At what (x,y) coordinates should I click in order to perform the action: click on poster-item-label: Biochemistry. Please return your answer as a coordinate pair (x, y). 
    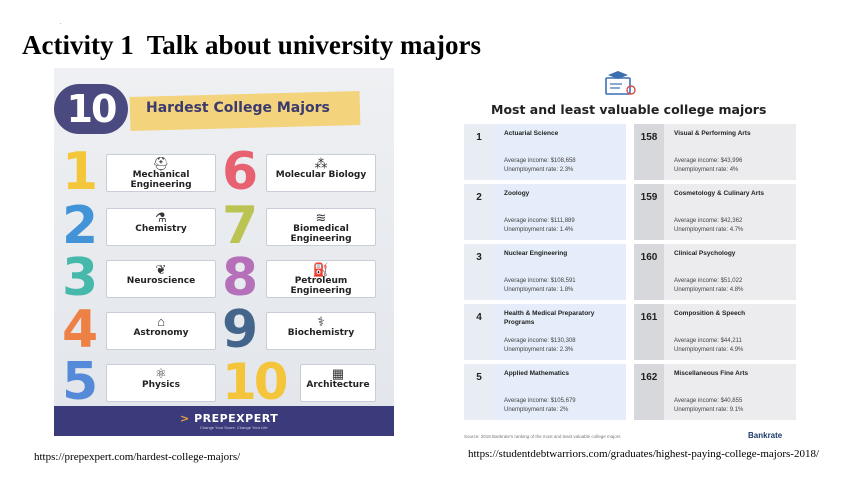
    Looking at the image, I should click on (321, 333).